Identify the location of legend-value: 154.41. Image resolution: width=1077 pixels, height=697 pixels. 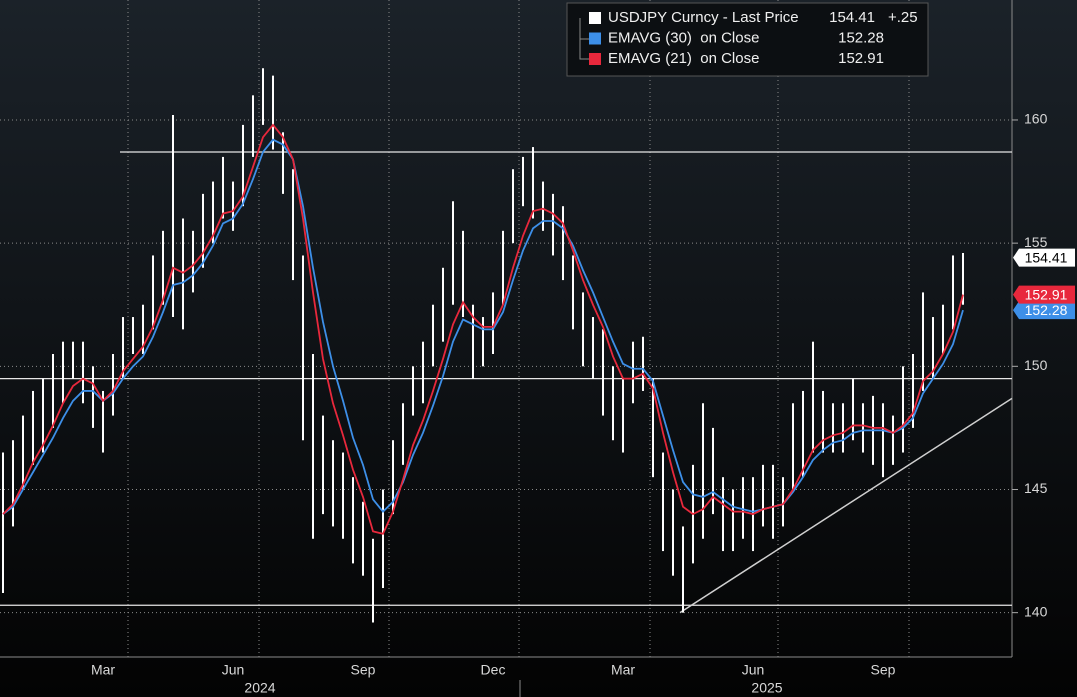
(852, 17).